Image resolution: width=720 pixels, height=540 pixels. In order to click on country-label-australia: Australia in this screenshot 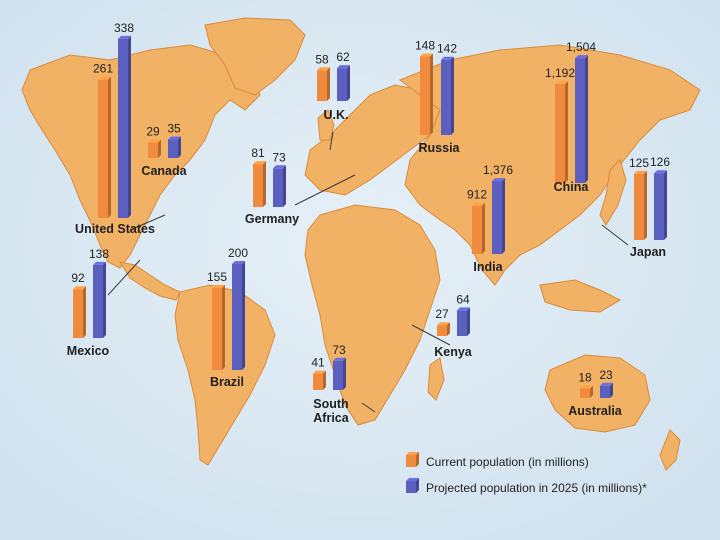, I will do `click(595, 411)`.